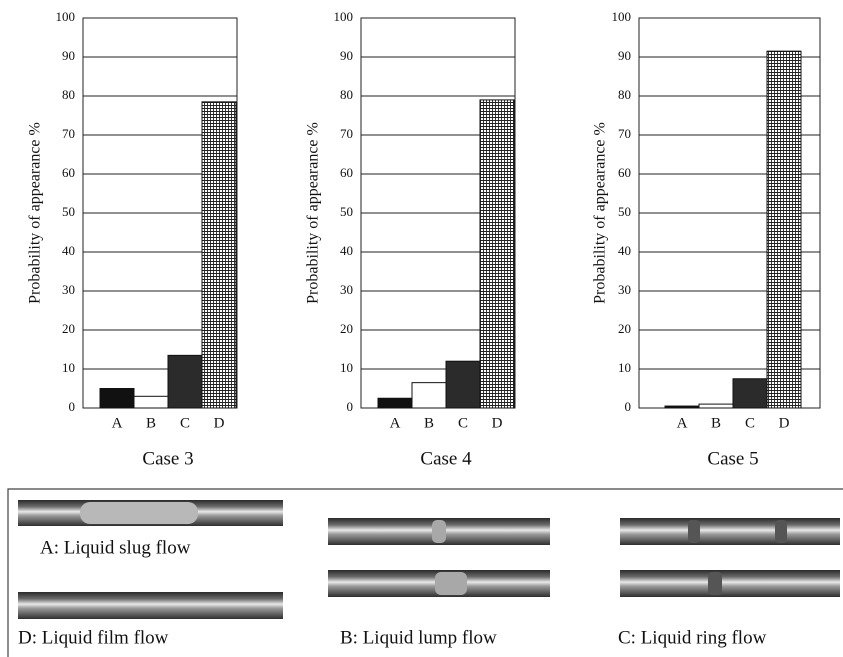 This screenshot has width=843, height=657. Describe the element at coordinates (167, 458) in the screenshot. I see `chart-title: Case 3` at that location.